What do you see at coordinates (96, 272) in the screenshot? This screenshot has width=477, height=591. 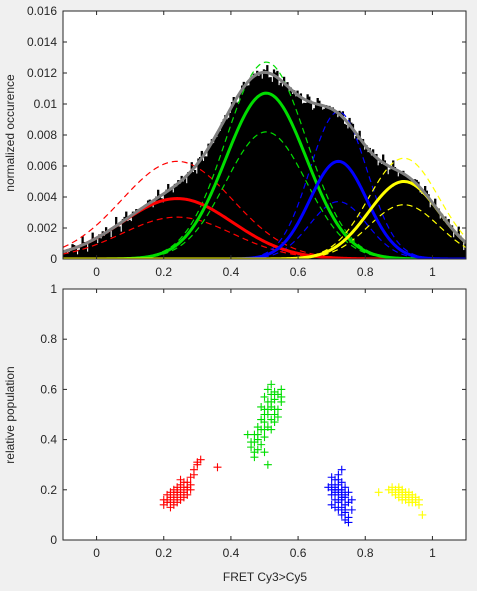 I see `top-x-tick-label: 0` at bounding box center [96, 272].